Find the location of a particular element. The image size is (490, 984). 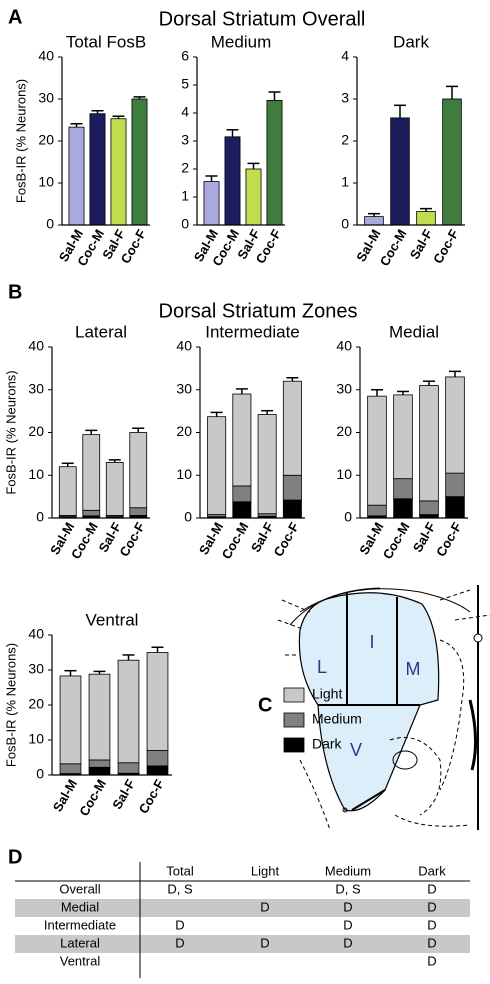

chart-title: Ventral is located at coordinates (112, 619).